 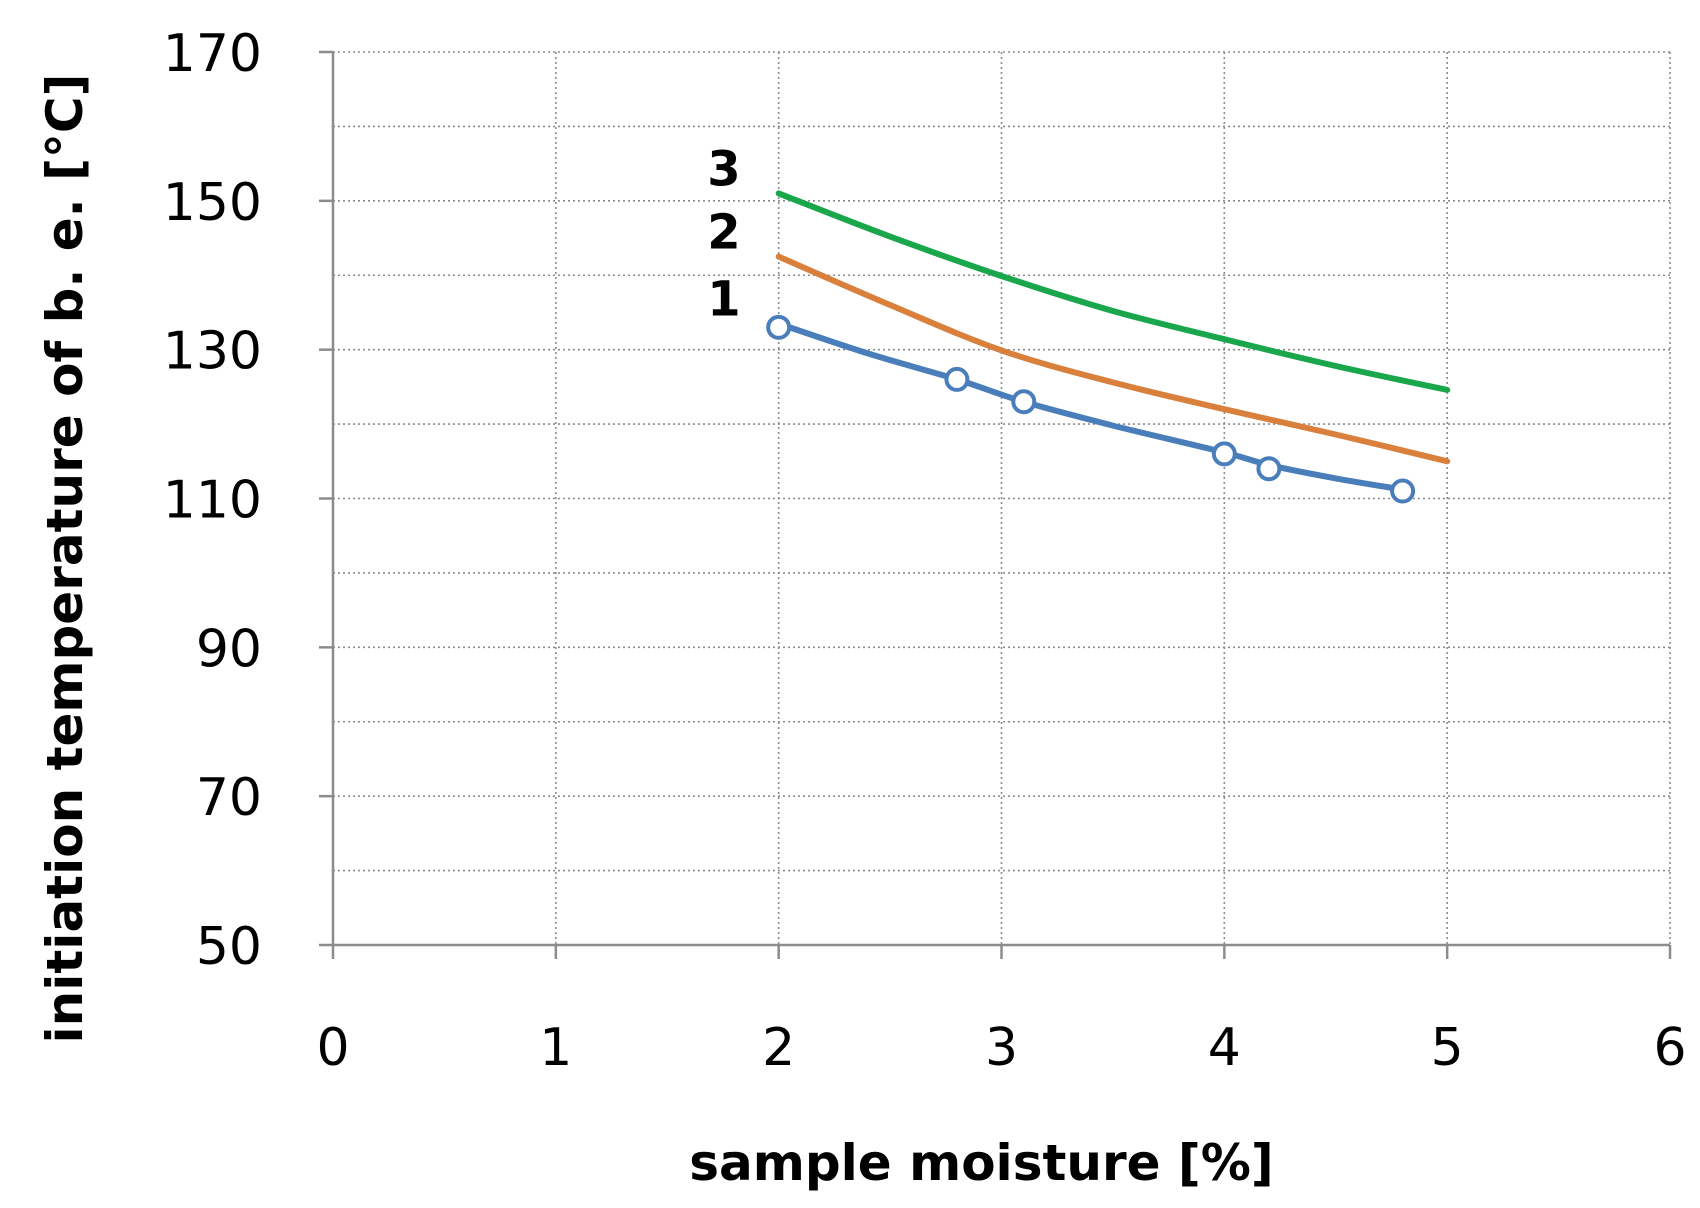 I want to click on series-2-line, so click(x=1113, y=359).